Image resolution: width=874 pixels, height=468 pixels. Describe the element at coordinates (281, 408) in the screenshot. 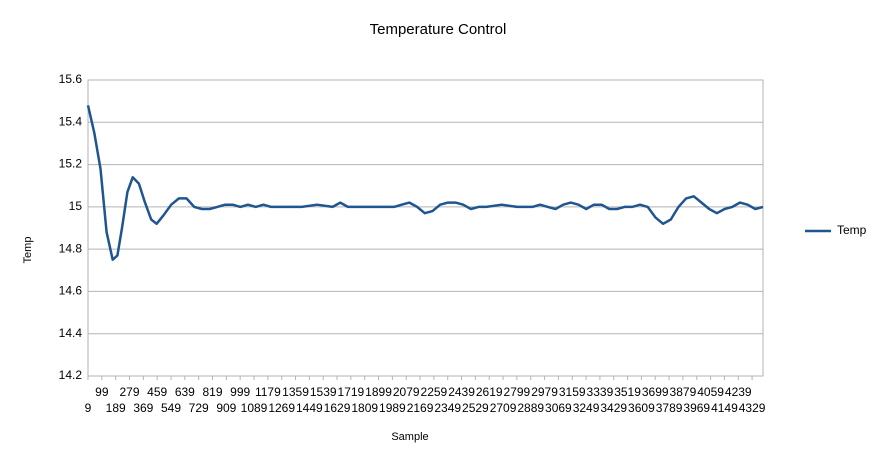

I see `x-tick-label: 1269` at that location.